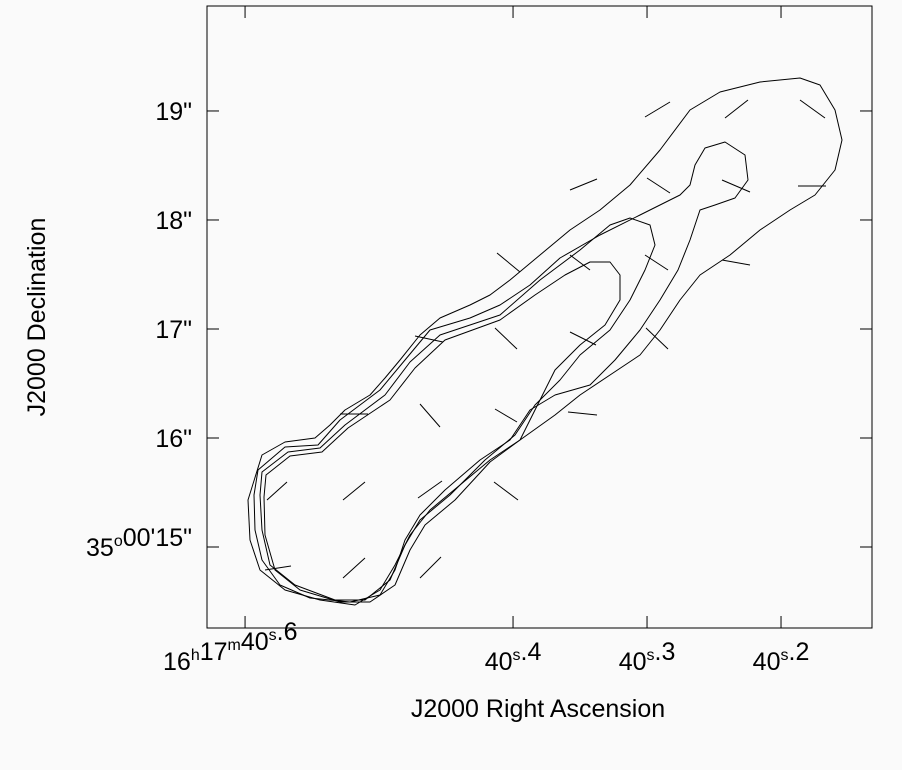 The image size is (902, 770). Describe the element at coordinates (781, 657) in the screenshot. I see `x-tick-label: 40s.2` at that location.